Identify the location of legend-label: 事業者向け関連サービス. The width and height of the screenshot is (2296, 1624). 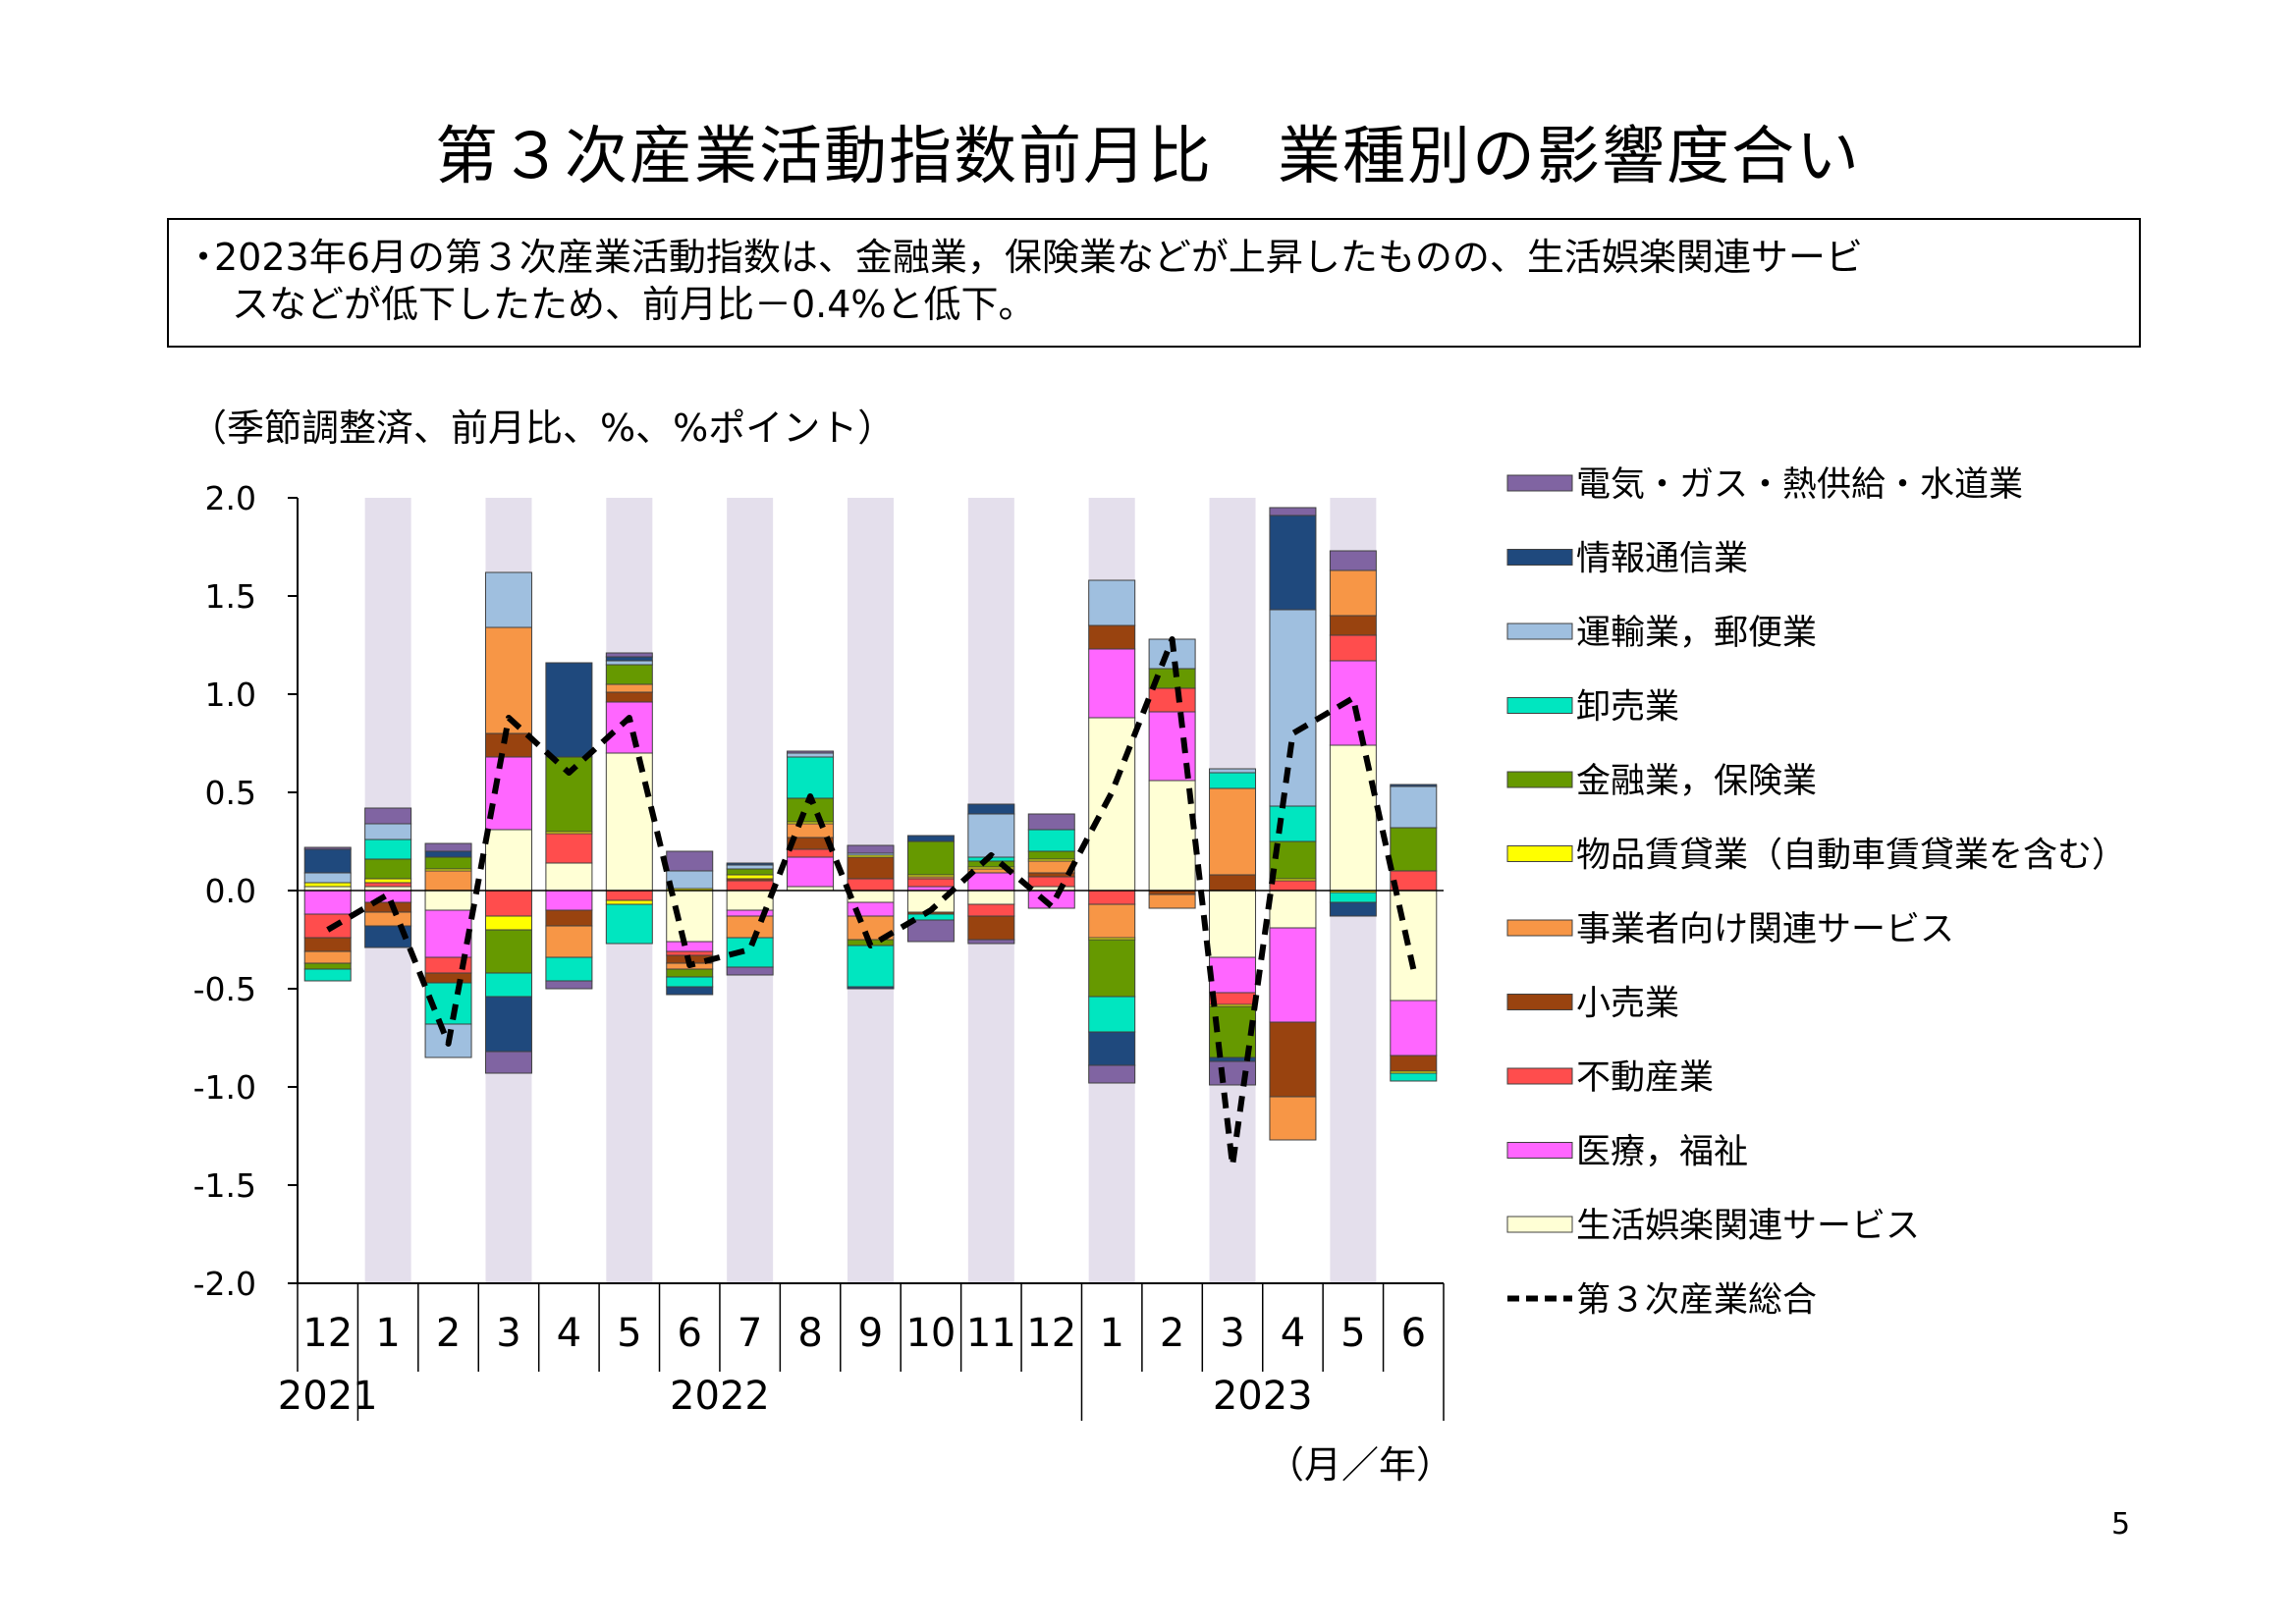
(1765, 929).